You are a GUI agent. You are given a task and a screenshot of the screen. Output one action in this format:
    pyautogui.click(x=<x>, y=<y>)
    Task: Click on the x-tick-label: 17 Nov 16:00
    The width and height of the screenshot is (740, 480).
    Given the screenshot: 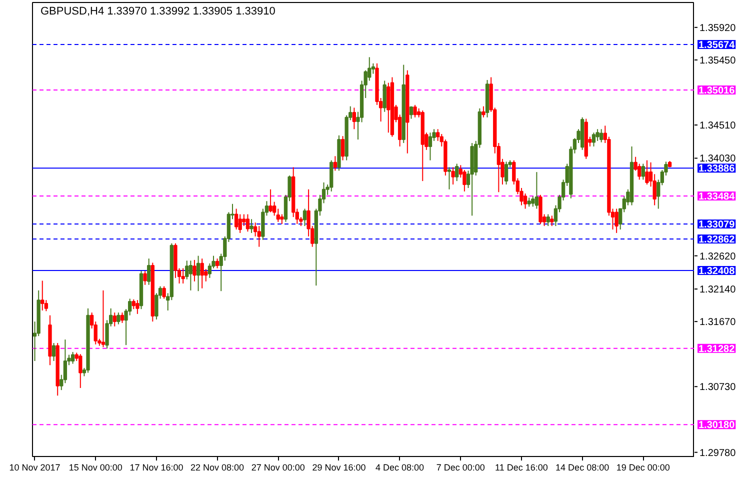 What is the action you would take?
    pyautogui.click(x=157, y=467)
    